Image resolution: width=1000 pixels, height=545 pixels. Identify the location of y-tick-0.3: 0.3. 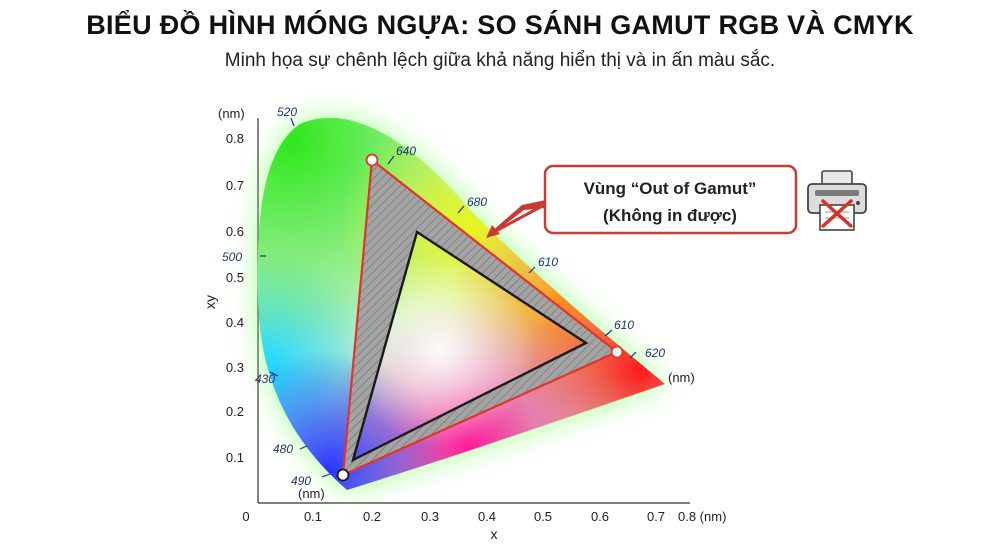
(235, 367).